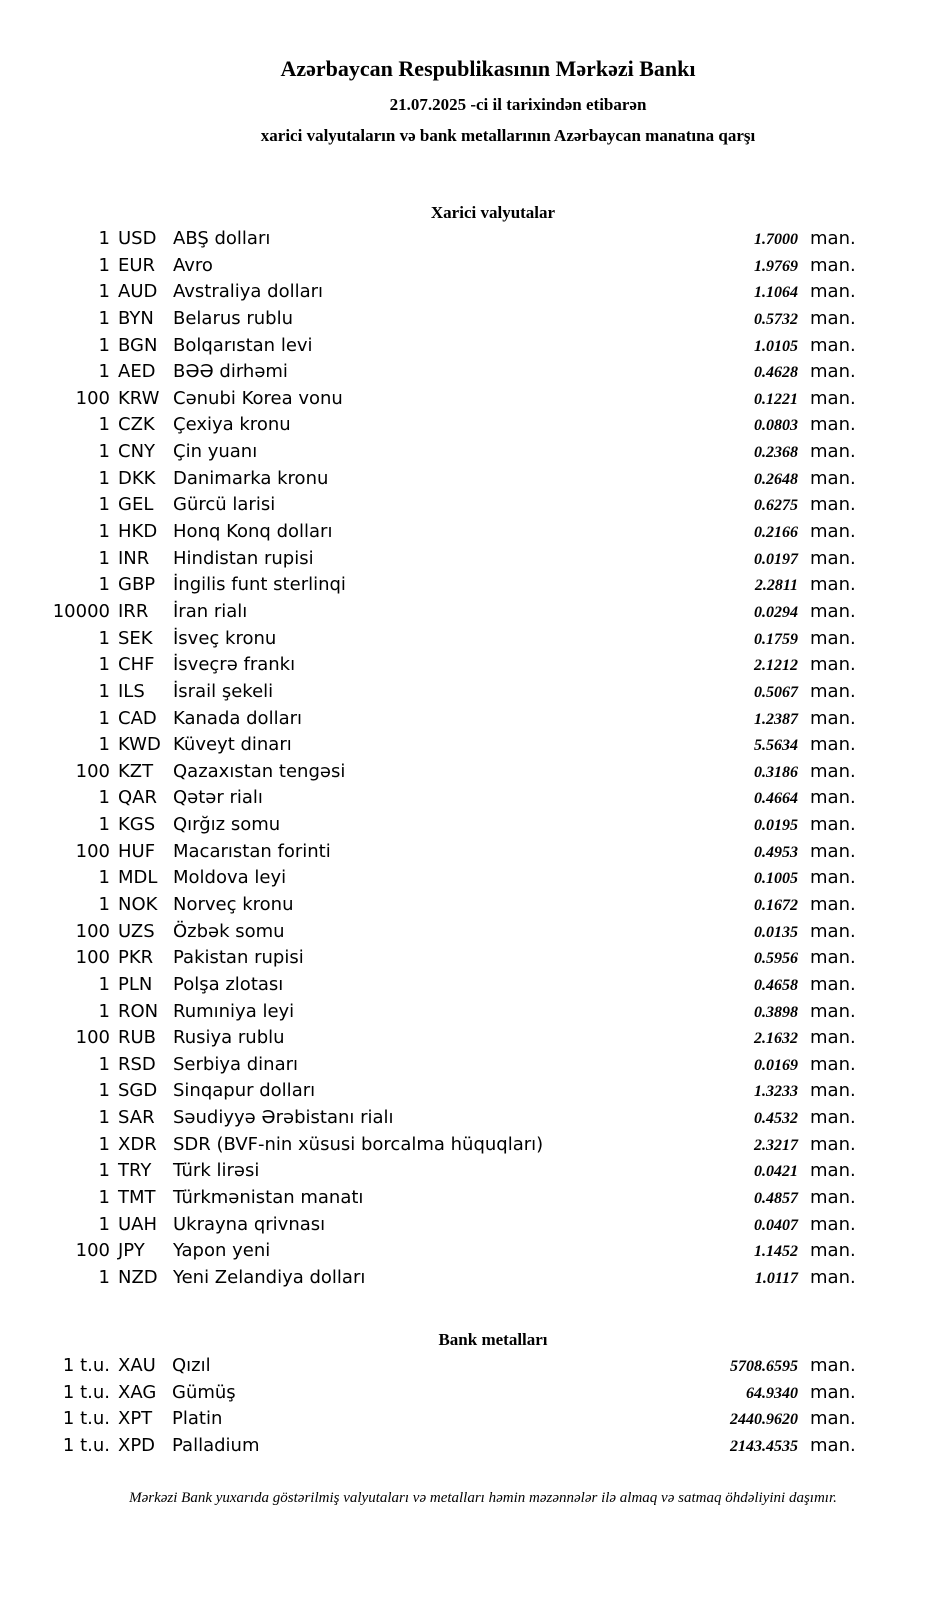 This screenshot has width=936, height=1624. What do you see at coordinates (137, 238) in the screenshot?
I see `currency-code: USD` at bounding box center [137, 238].